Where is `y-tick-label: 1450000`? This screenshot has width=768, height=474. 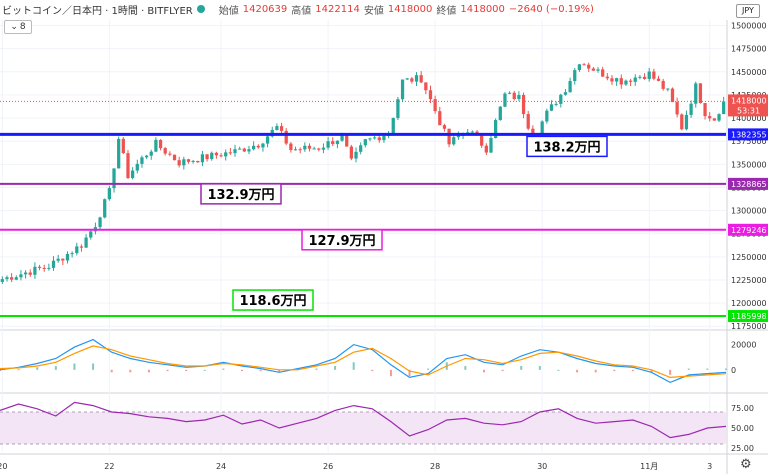 y-tick-label: 1450000 is located at coordinates (749, 72).